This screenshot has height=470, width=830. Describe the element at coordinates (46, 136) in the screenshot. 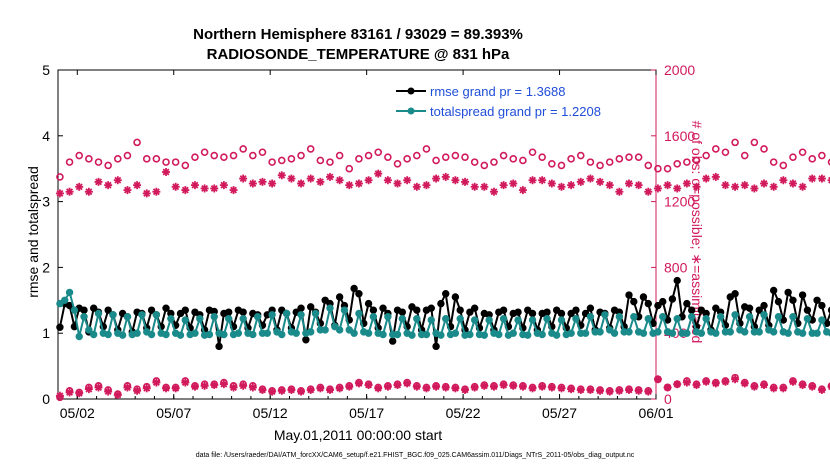

I see `y-left-tick-label: 4` at that location.